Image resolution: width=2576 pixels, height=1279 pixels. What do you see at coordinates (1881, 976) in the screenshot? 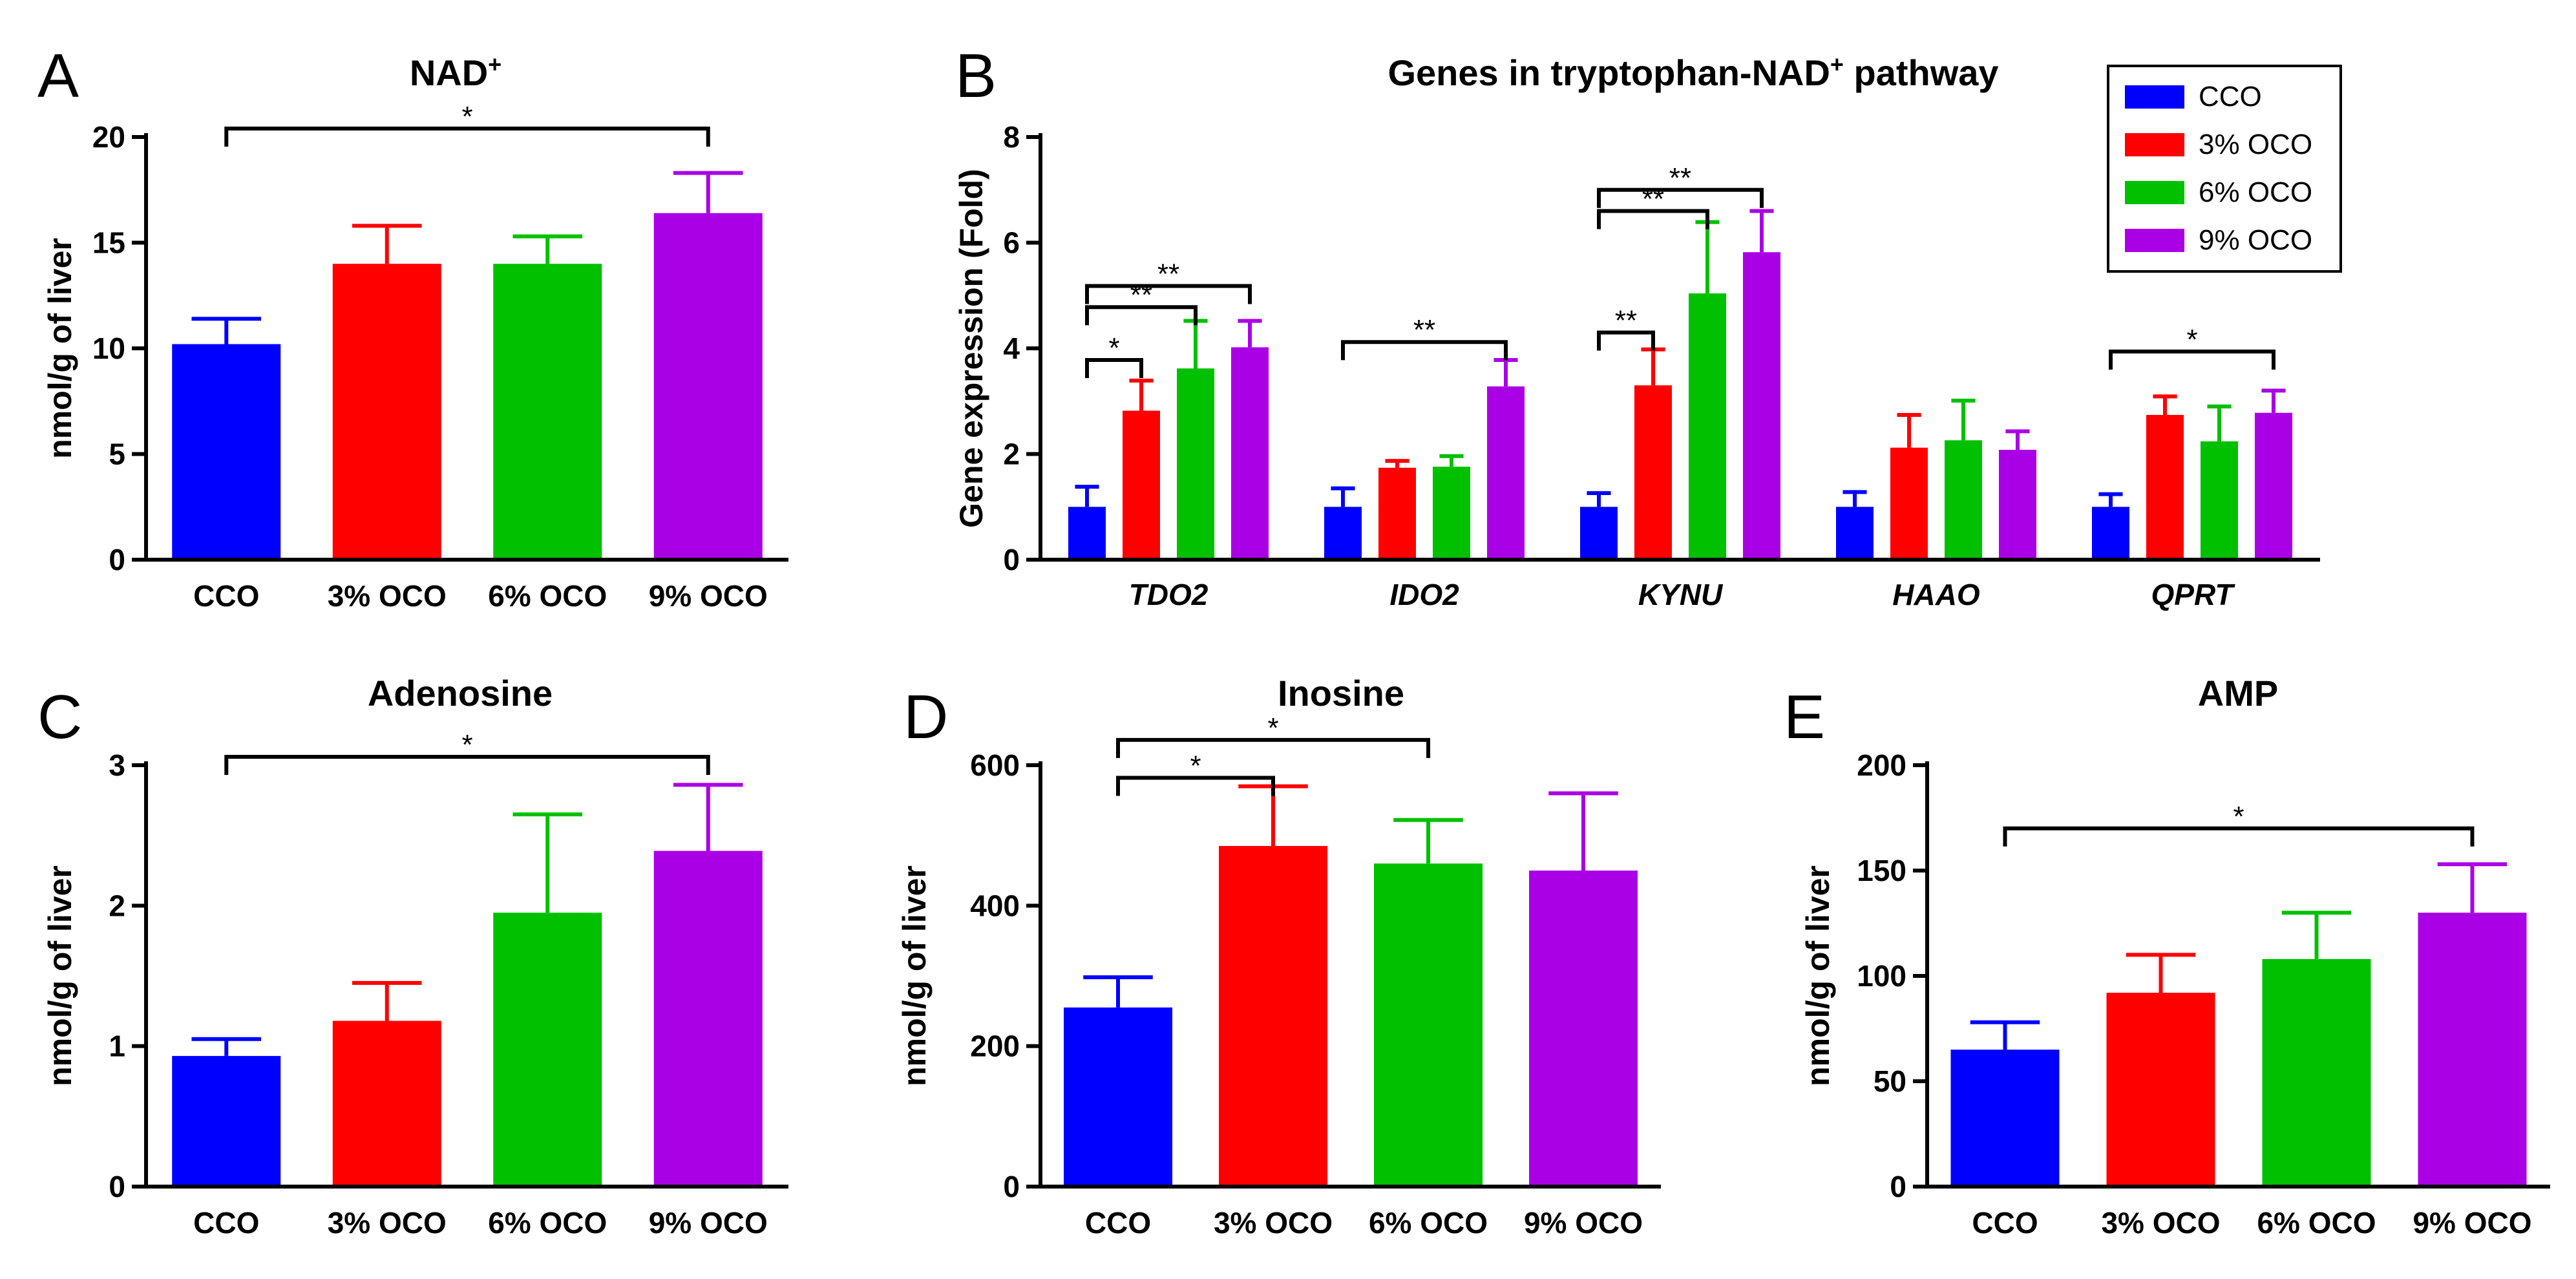
I see `y-tick-label: 100` at bounding box center [1881, 976].